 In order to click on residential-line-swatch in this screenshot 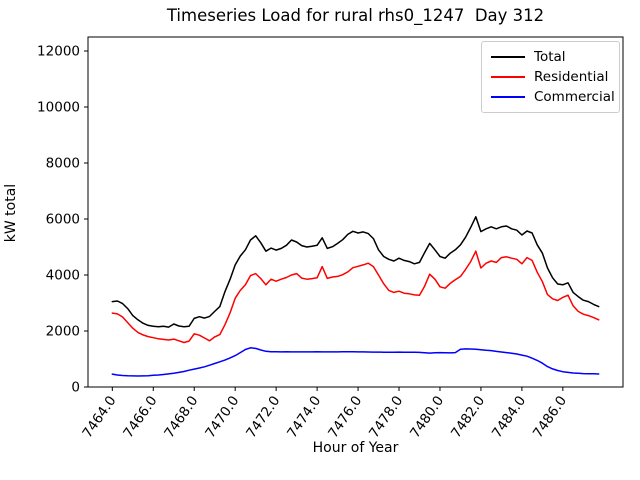, I will do `click(508, 77)`.